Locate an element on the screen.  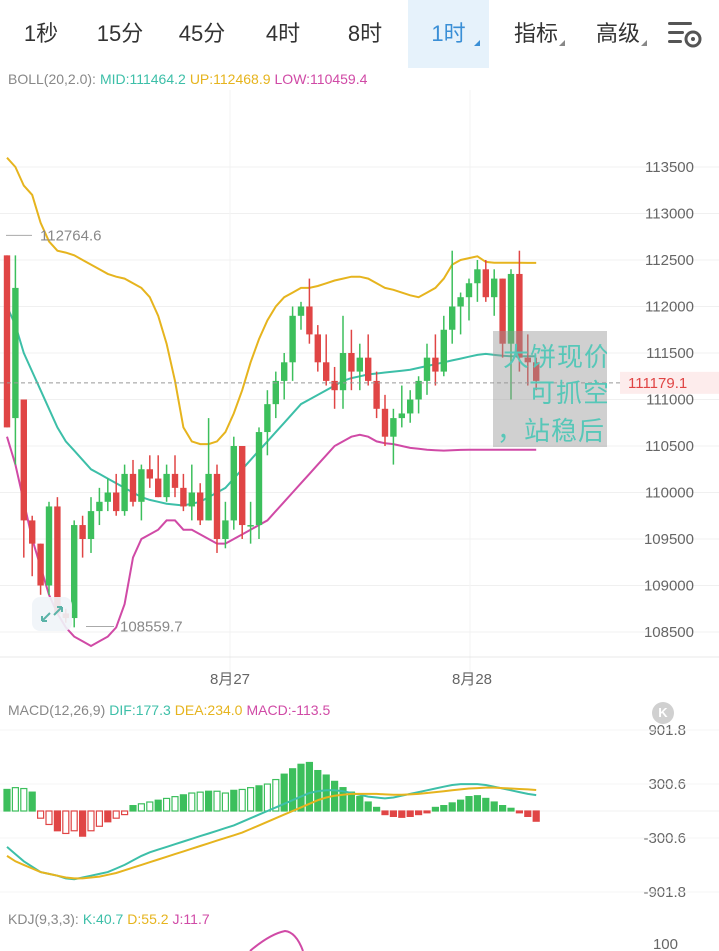
y-tick-label: 112000 is located at coordinates (669, 307).